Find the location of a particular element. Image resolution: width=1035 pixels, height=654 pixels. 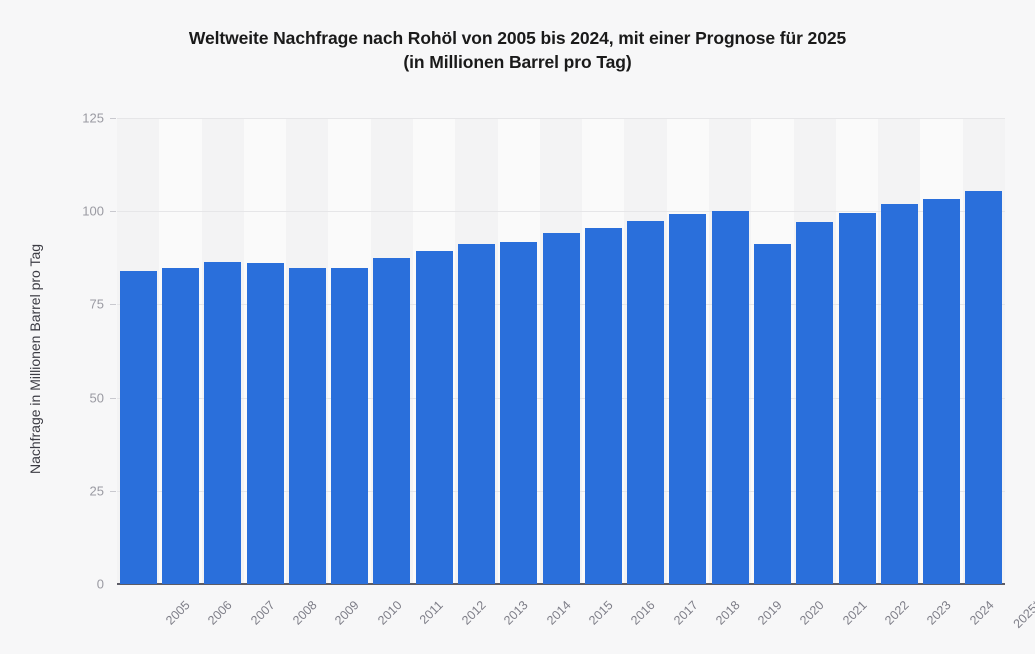

y-axis-tick-label: 125 is located at coordinates (93, 118).